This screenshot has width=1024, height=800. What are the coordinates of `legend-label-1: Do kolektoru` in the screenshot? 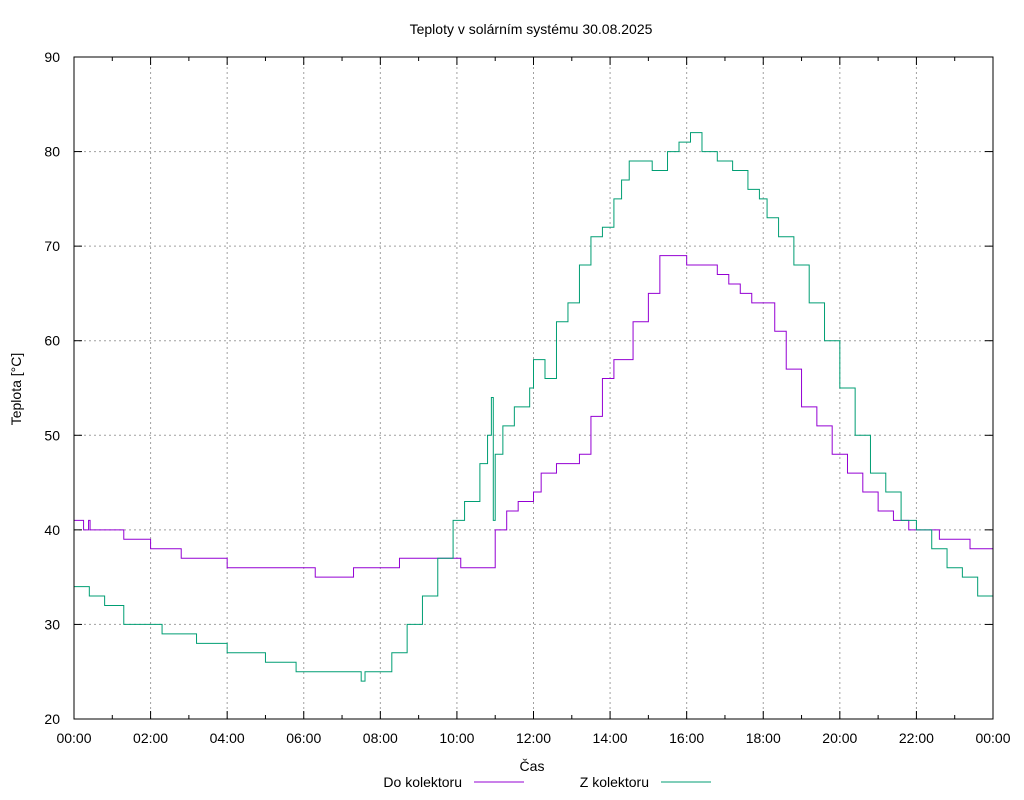 It's located at (422, 782).